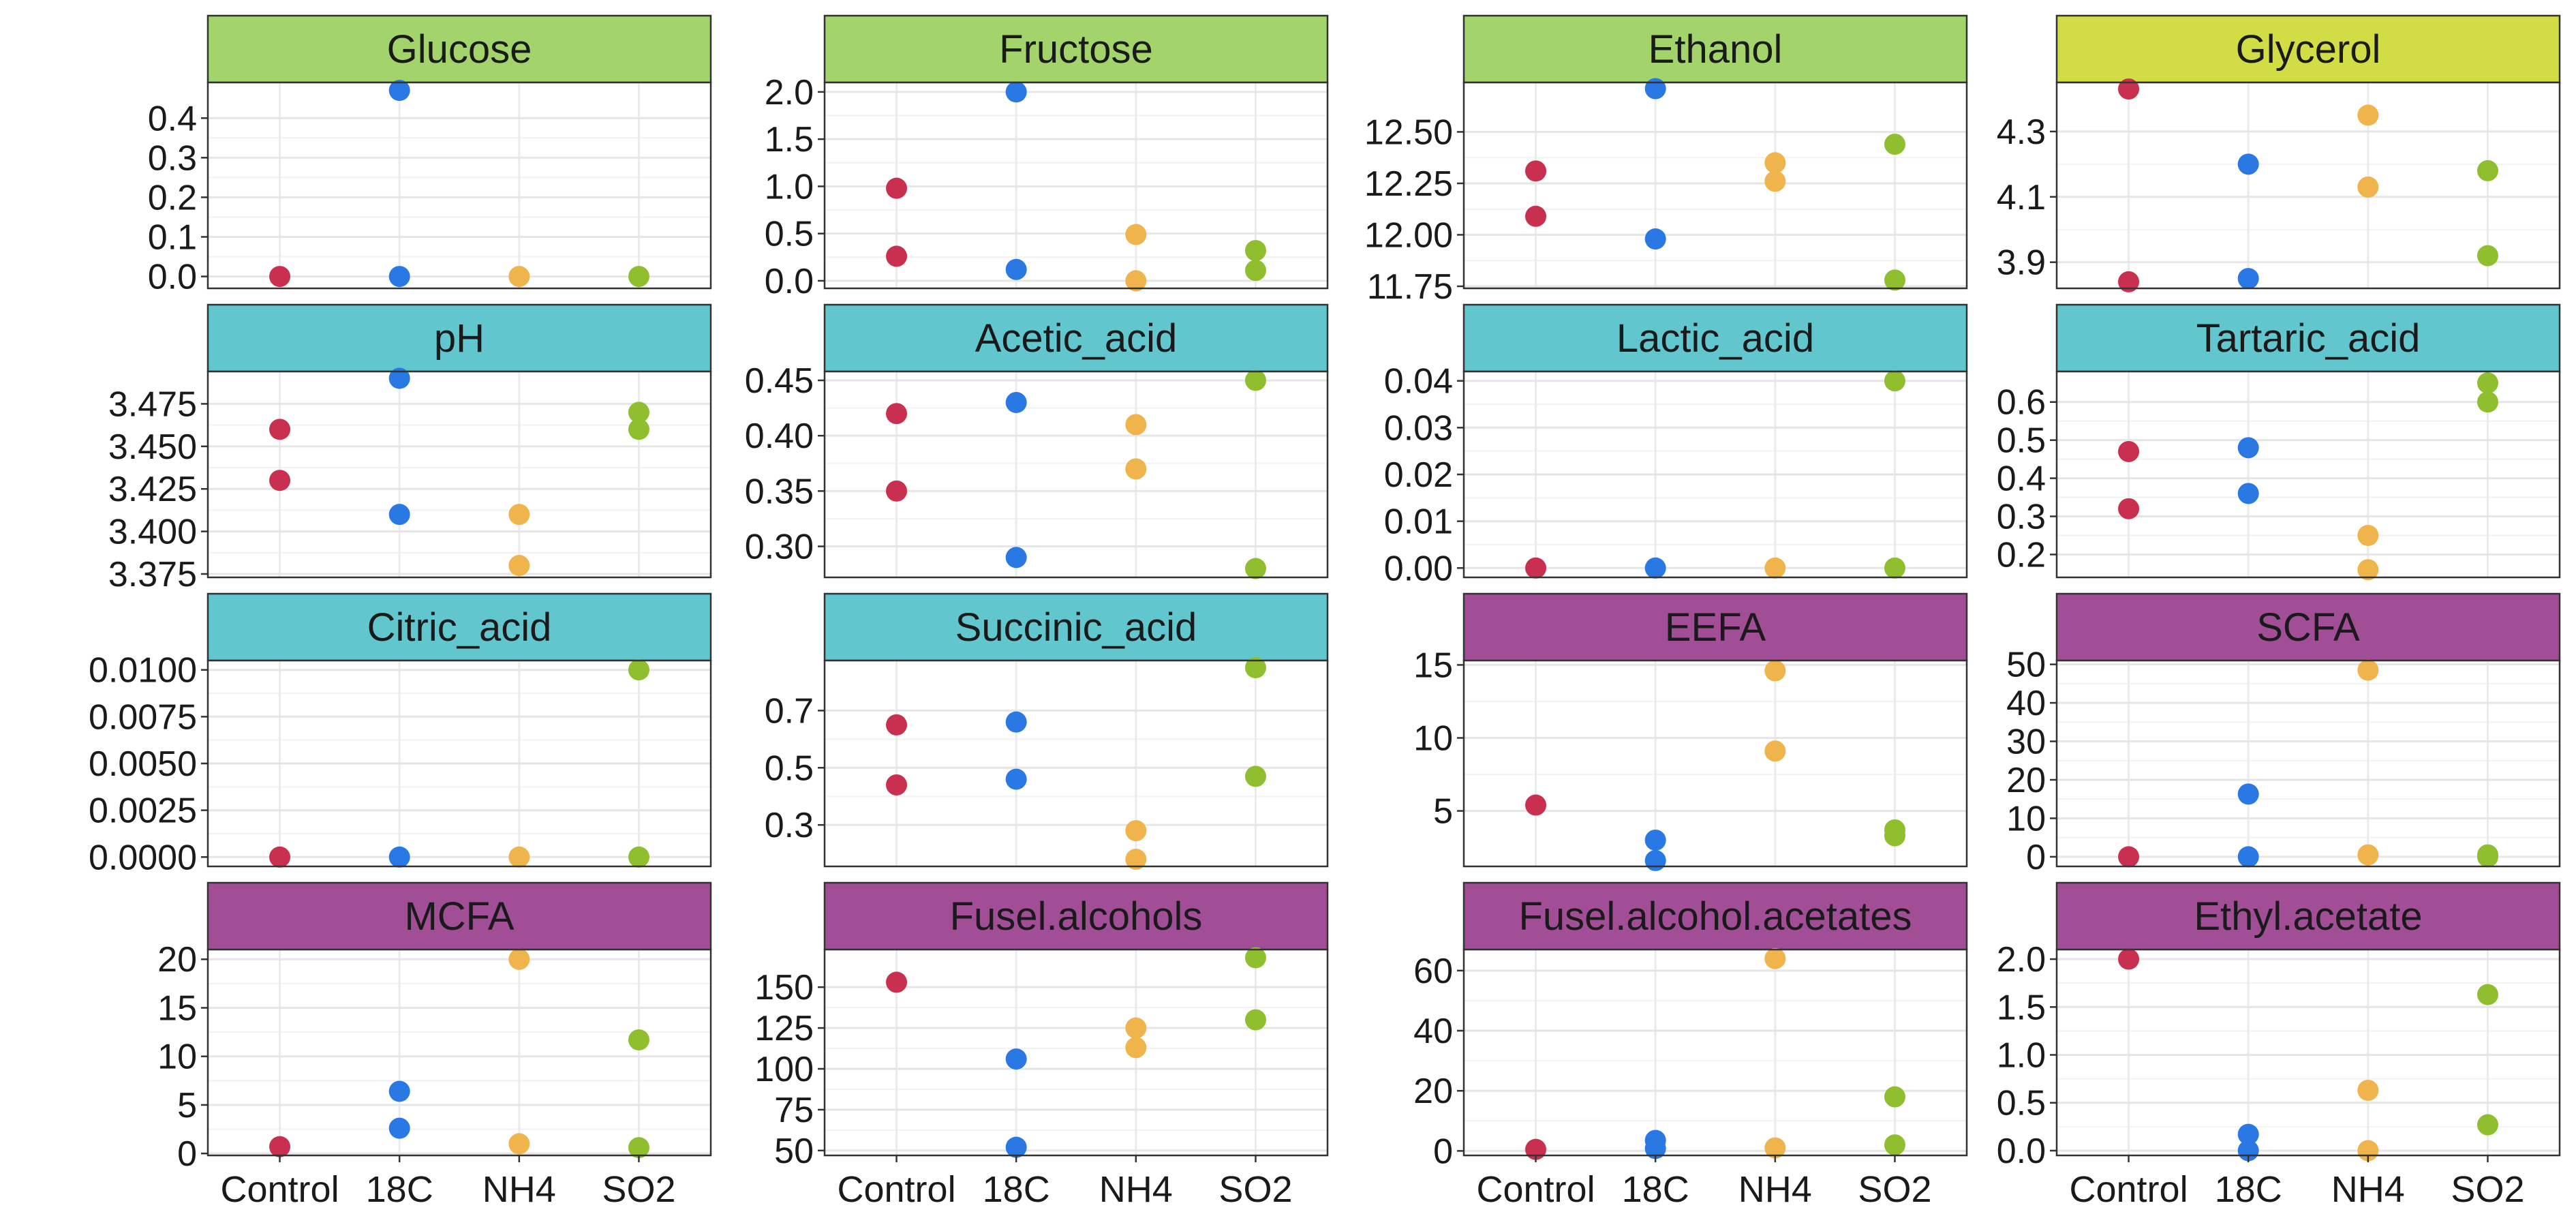 Image resolution: width=2576 pixels, height=1227 pixels. I want to click on y-tick-label-fructose: 1.5, so click(789, 140).